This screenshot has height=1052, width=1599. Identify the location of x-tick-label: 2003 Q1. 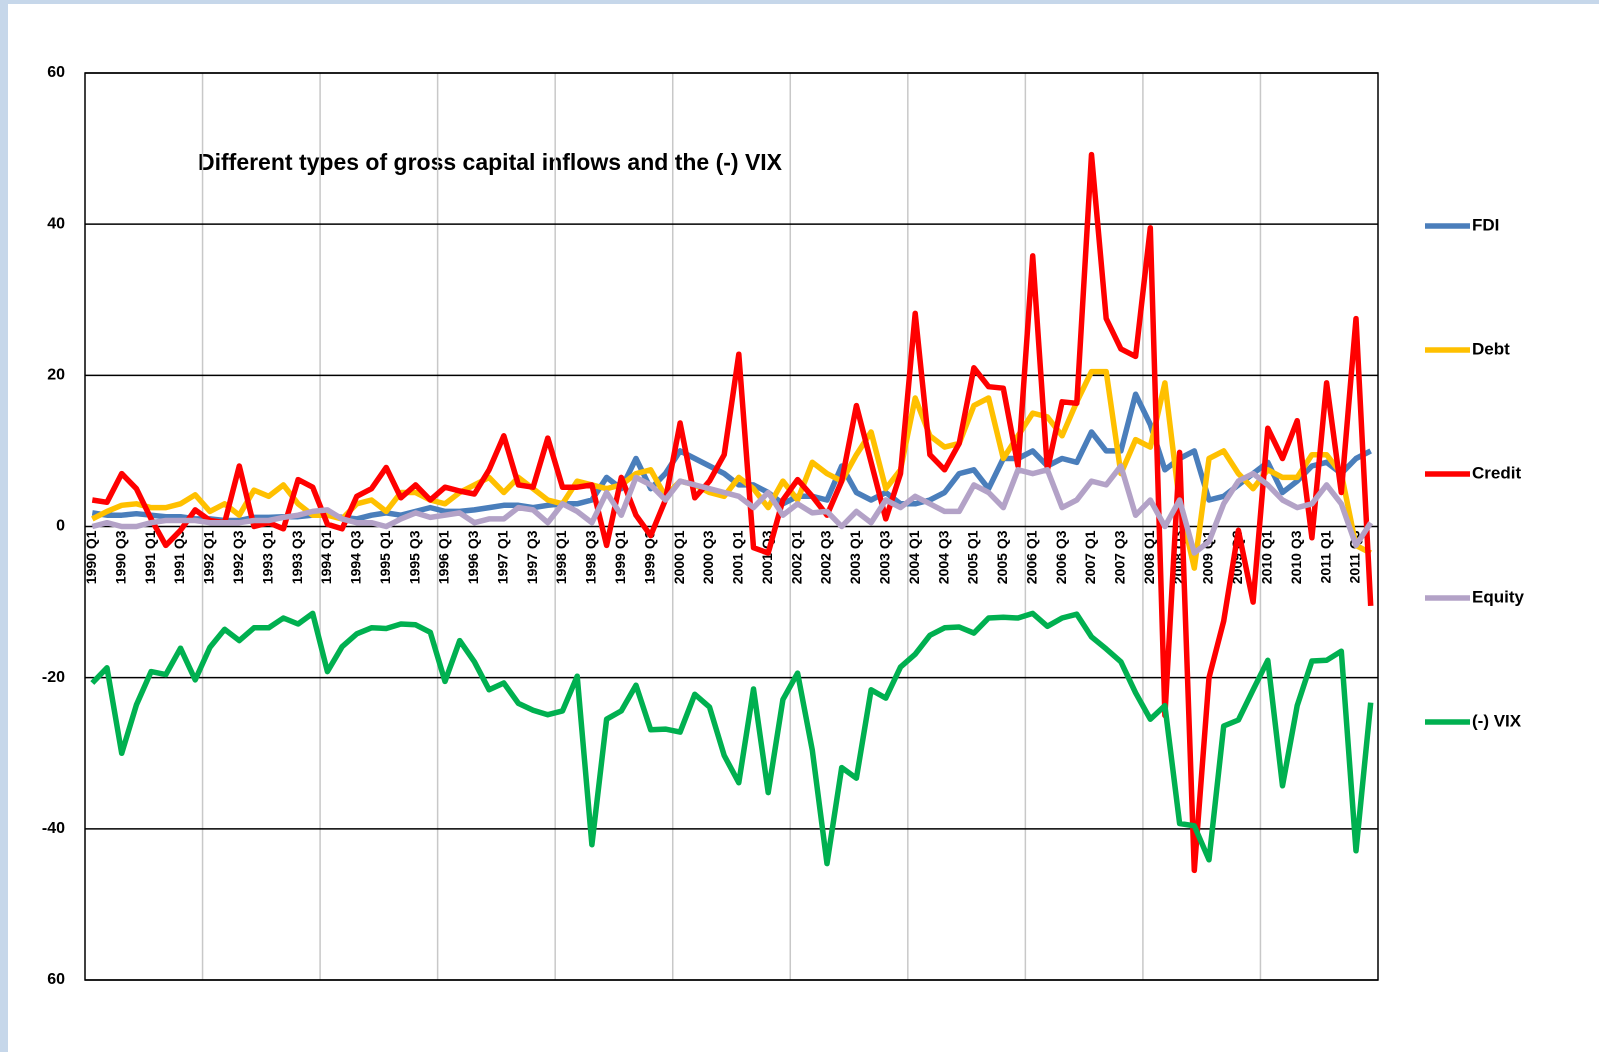
(855, 557).